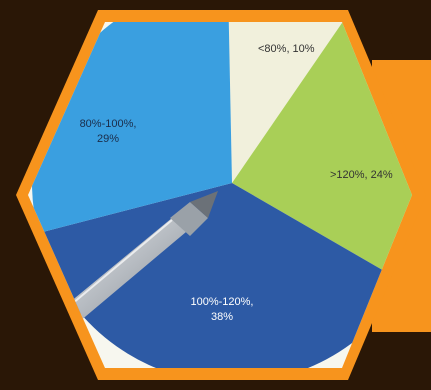 The width and height of the screenshot is (431, 390). Describe the element at coordinates (286, 49) in the screenshot. I see `slice-label-under-80: <80%, 10%` at that location.